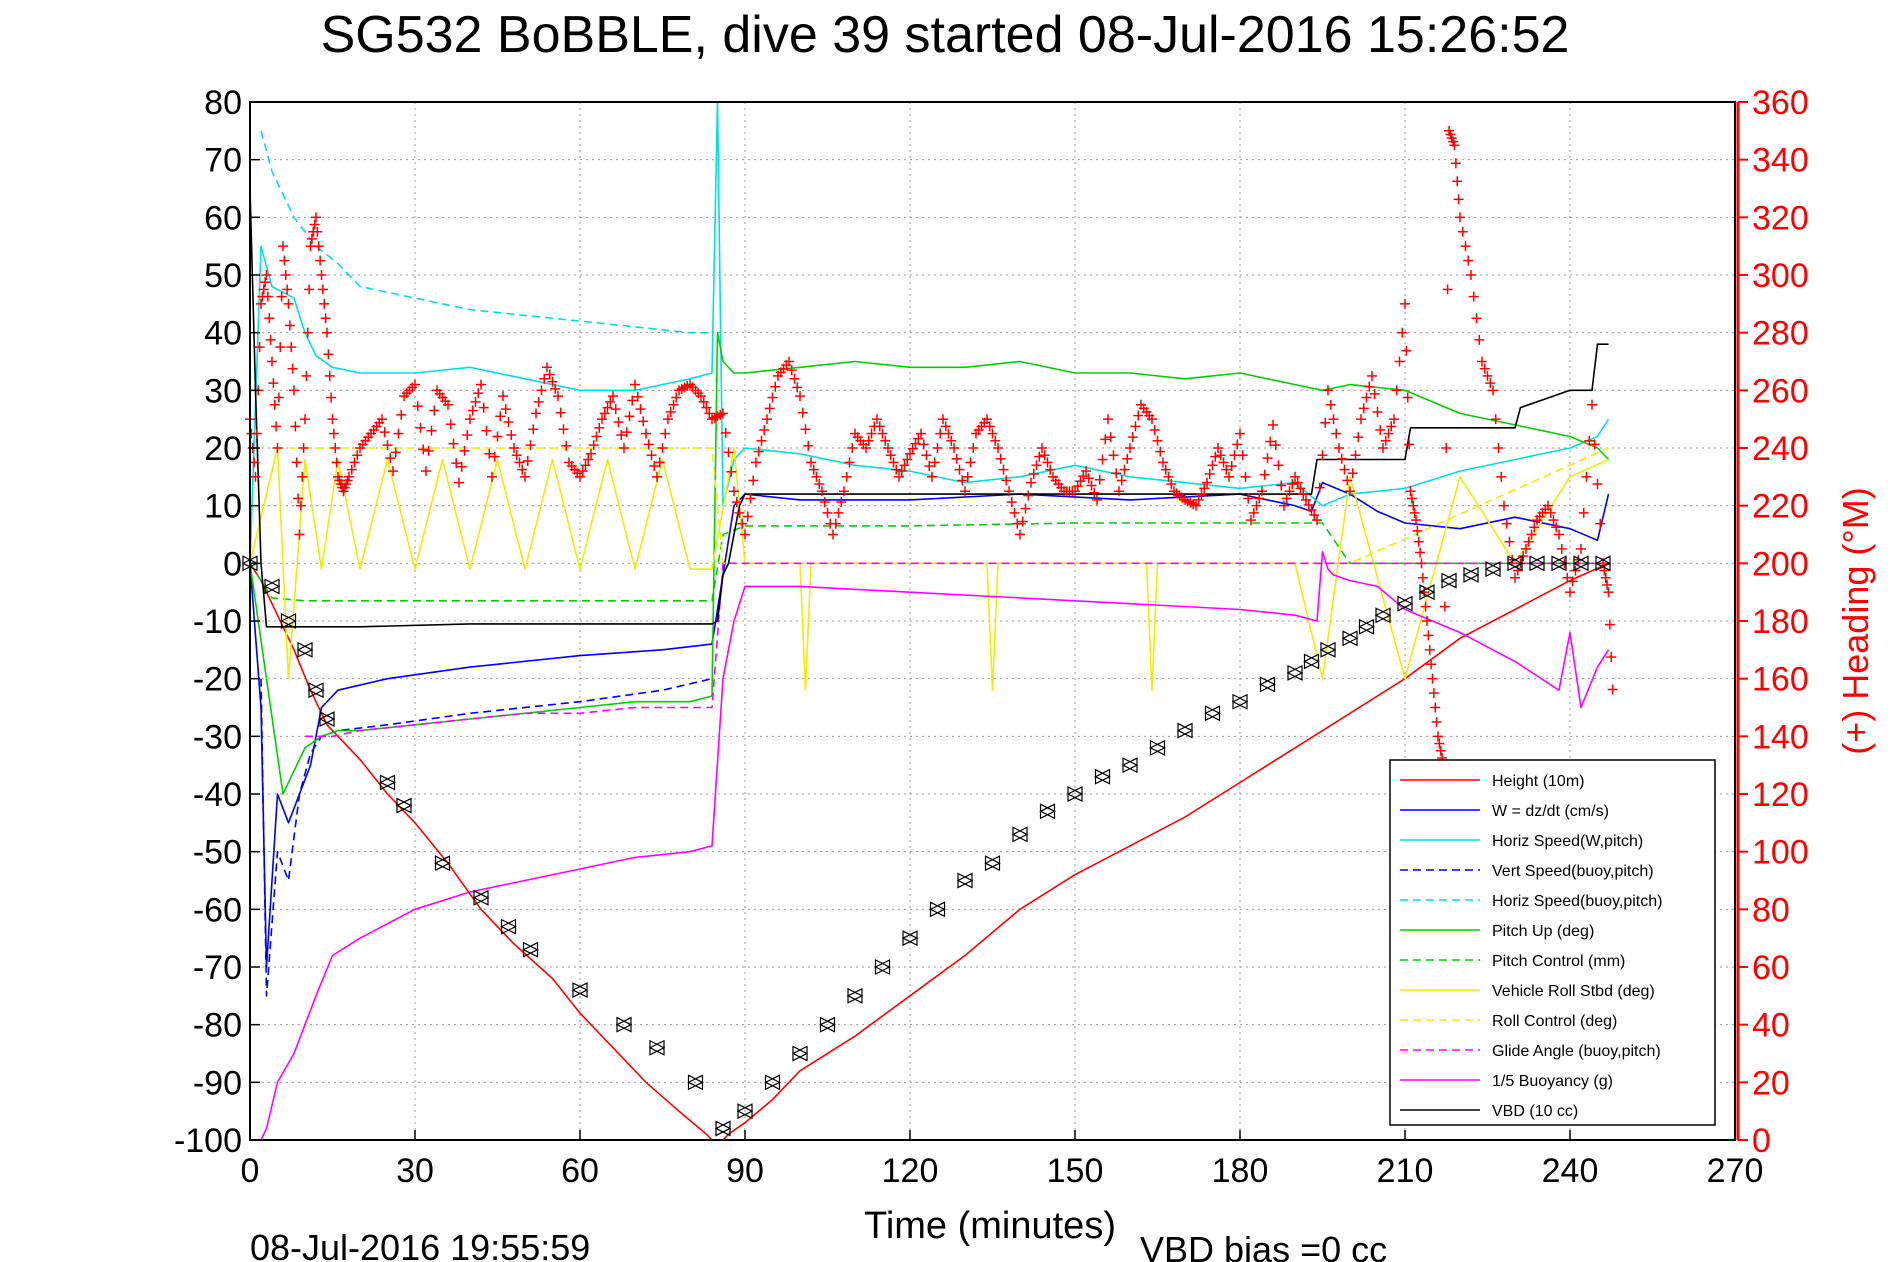  What do you see at coordinates (223, 218) in the screenshot?
I see `y-tick-label: 60` at bounding box center [223, 218].